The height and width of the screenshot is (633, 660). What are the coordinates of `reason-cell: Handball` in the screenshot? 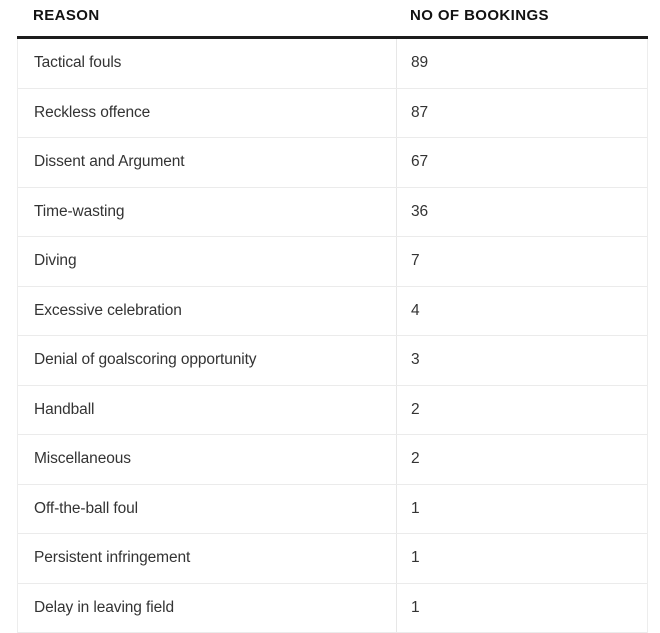 It's located at (64, 409).